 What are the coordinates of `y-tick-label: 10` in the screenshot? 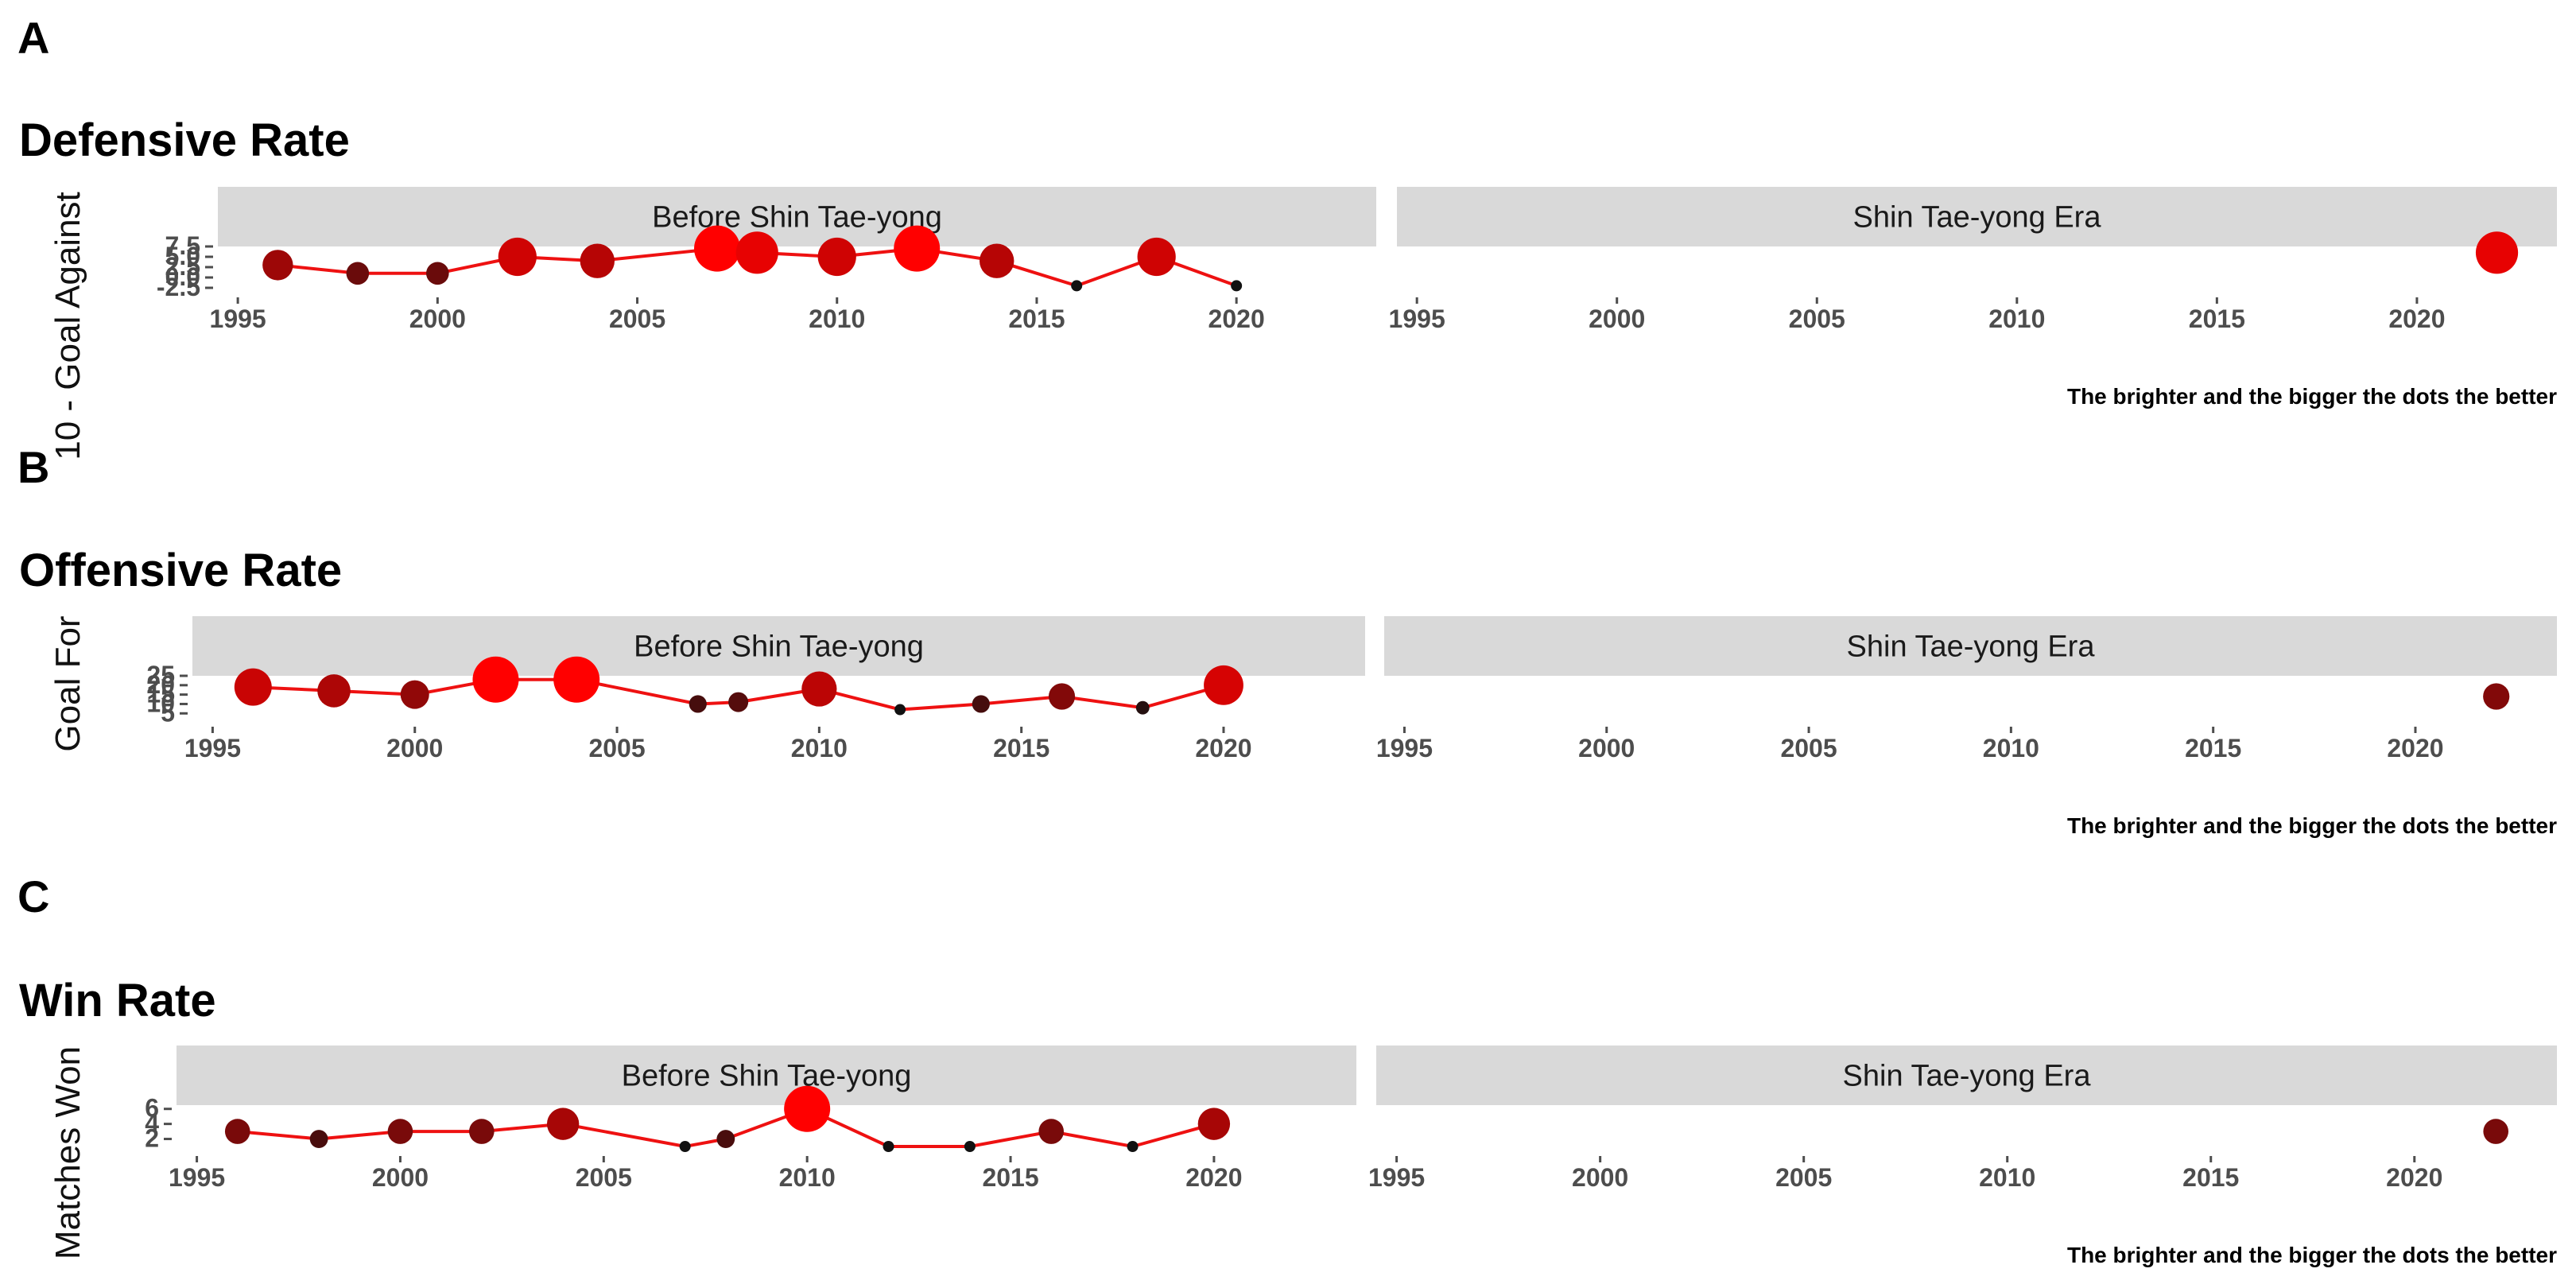 It's located at (161, 703).